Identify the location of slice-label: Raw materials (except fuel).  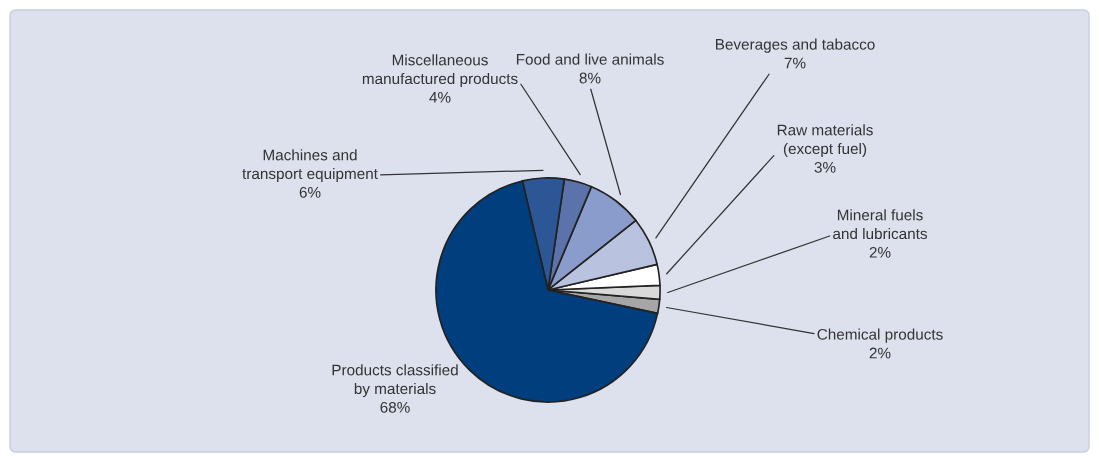
(825, 141).